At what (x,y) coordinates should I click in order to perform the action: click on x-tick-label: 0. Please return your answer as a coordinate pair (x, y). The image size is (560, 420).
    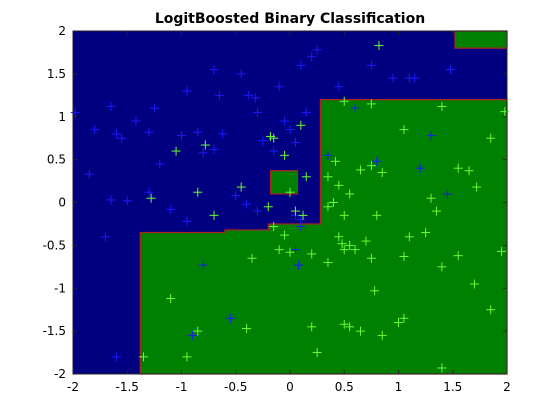
    Looking at the image, I should click on (290, 387).